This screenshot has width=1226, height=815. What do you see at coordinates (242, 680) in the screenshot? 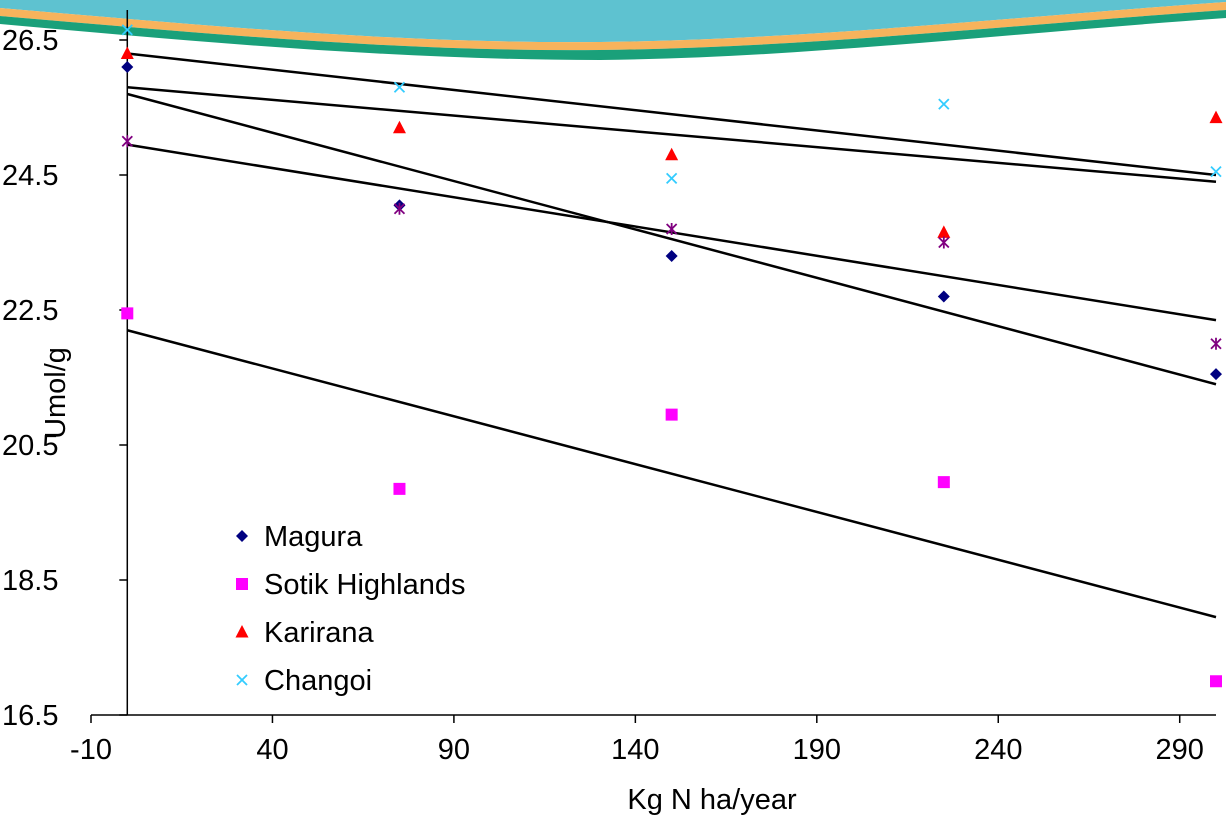
I see `legend-marker-changoi` at bounding box center [242, 680].